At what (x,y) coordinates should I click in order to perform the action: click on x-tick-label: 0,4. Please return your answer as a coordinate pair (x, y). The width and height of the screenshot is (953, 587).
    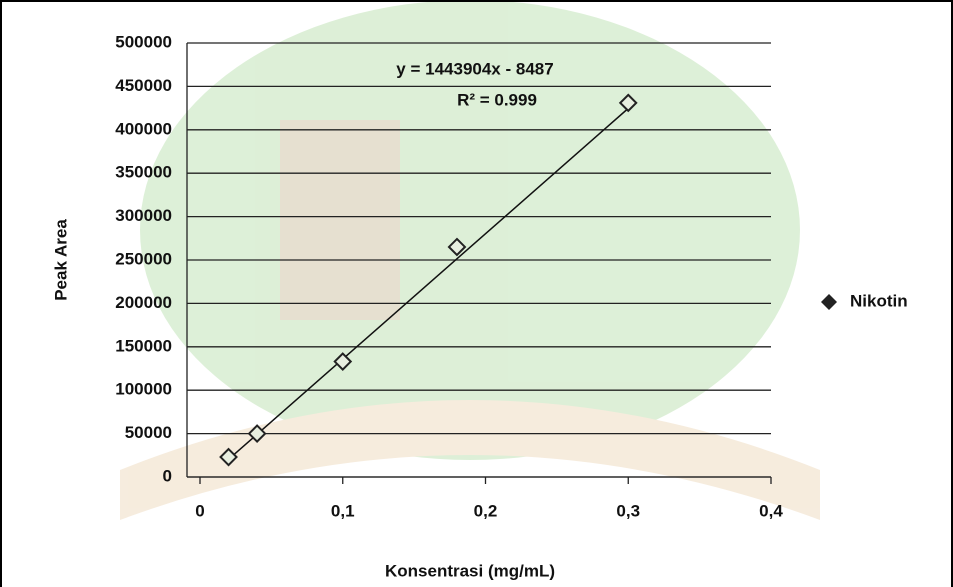
    Looking at the image, I should click on (771, 510).